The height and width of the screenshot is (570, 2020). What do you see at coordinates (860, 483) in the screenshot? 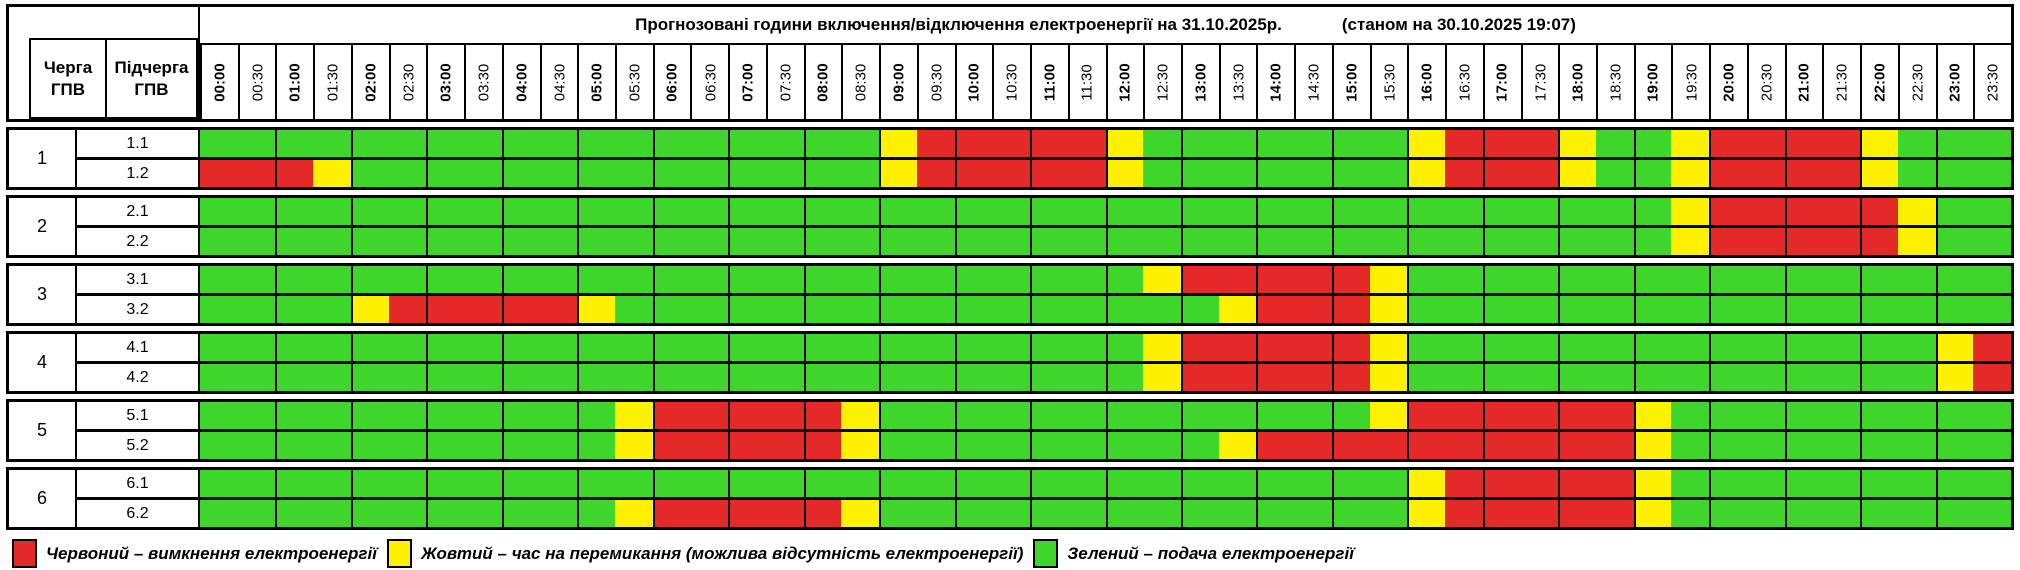
I see `cell-6.1-08:30` at bounding box center [860, 483].